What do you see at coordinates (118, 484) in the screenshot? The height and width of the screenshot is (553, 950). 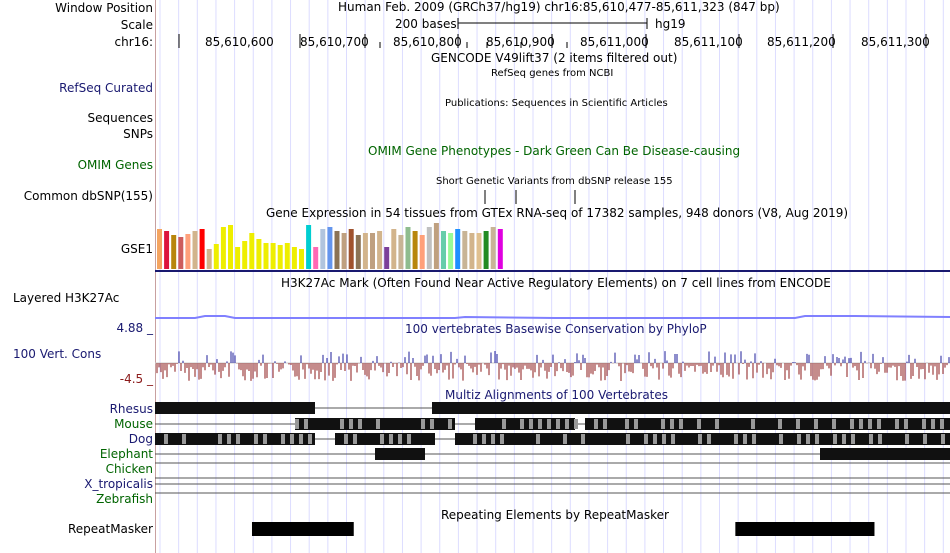 I see `species-x-tropicalis: X_tropicalis` at bounding box center [118, 484].